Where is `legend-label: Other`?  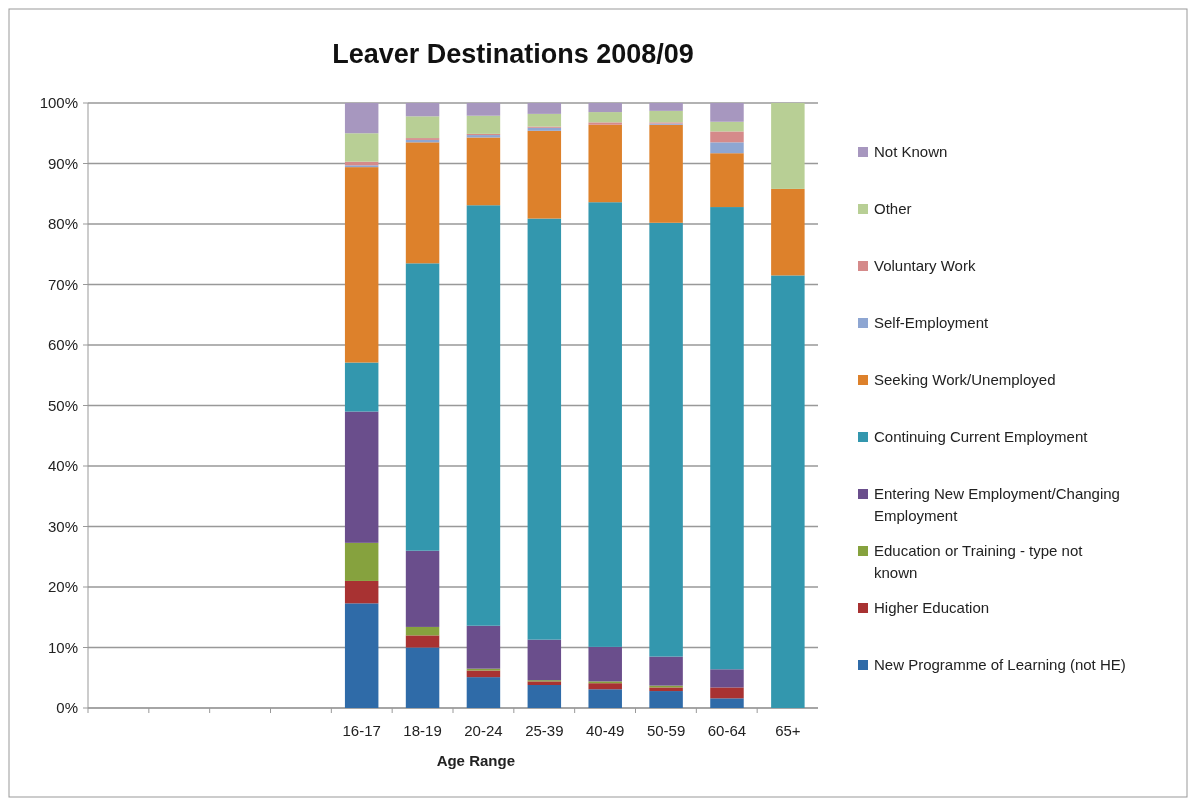
legend-label: Other is located at coordinates (893, 208).